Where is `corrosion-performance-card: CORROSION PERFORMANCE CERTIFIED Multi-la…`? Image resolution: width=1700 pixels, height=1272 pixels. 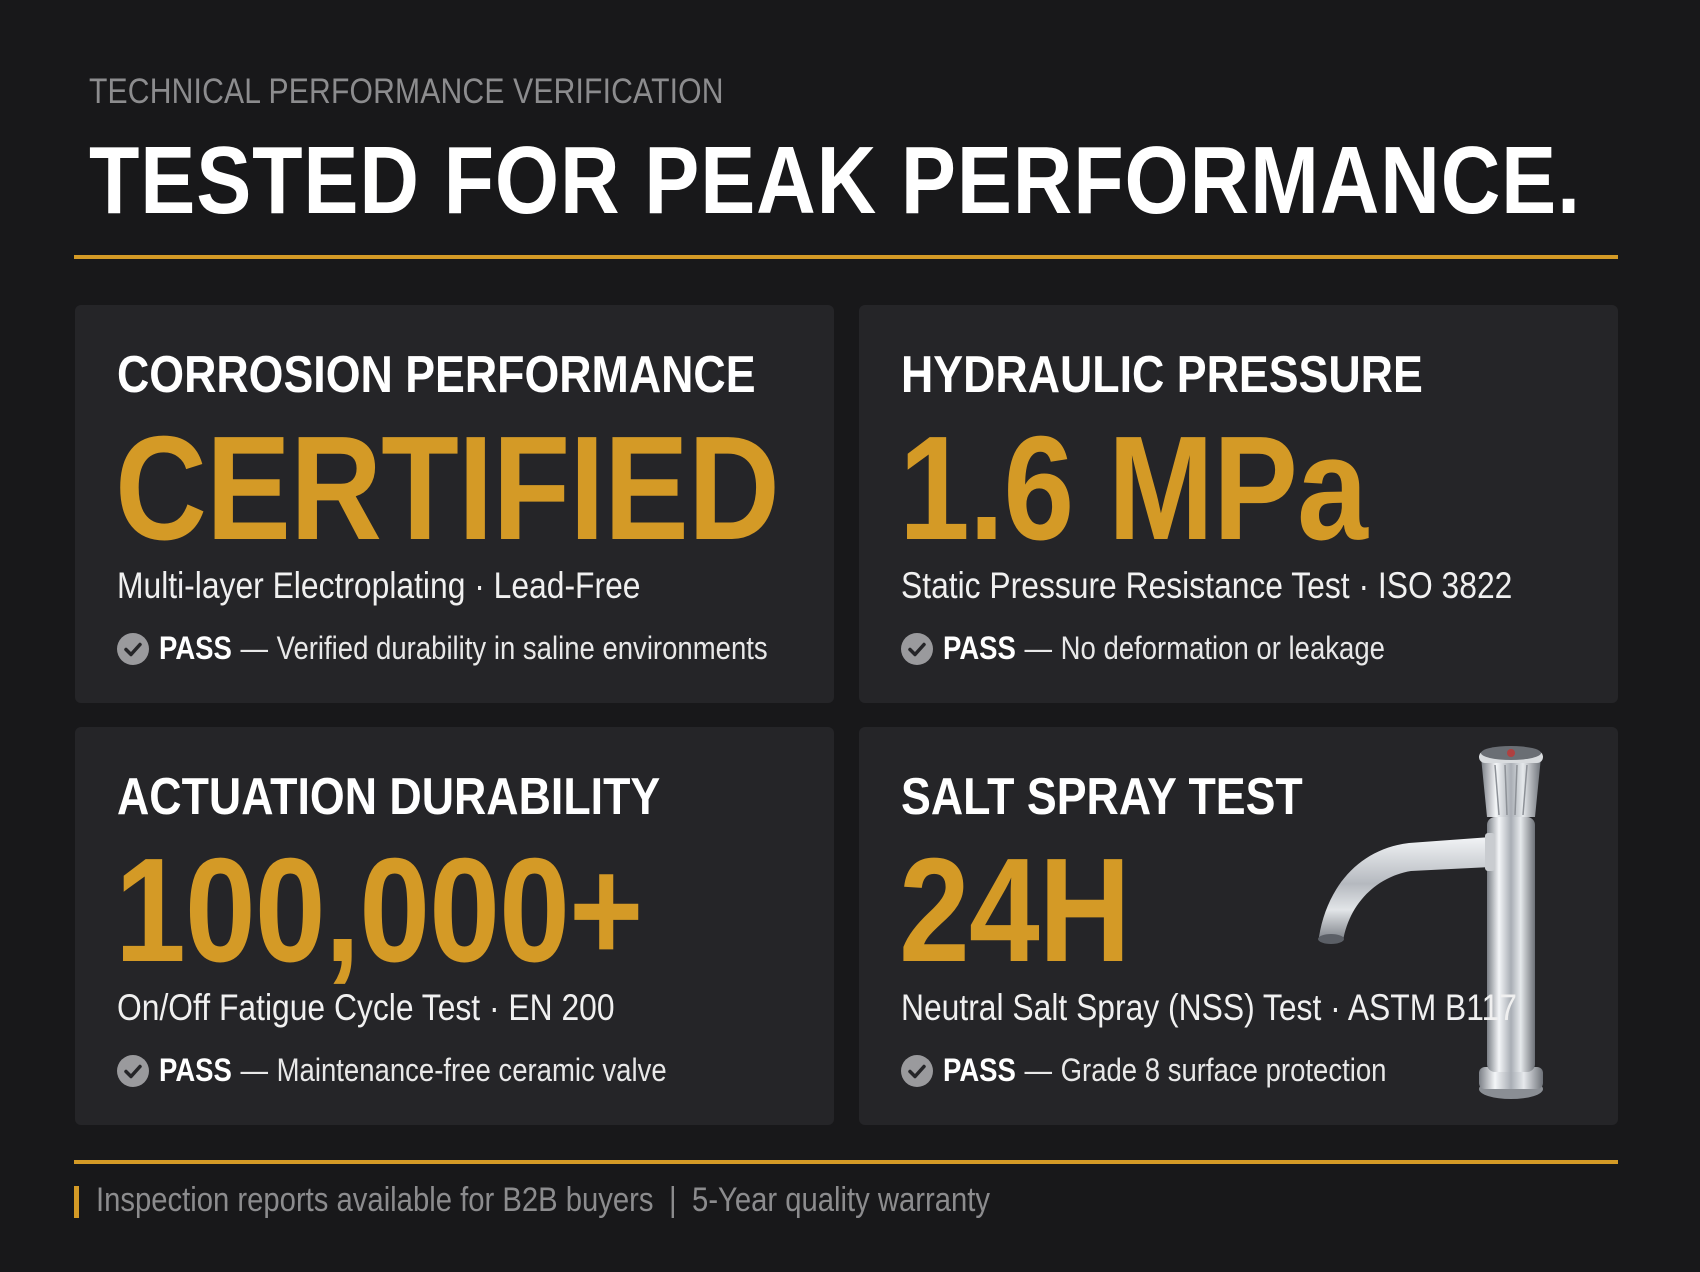 corrosion-performance-card: CORROSION PERFORMANCE CERTIFIED Multi-la… is located at coordinates (454, 504).